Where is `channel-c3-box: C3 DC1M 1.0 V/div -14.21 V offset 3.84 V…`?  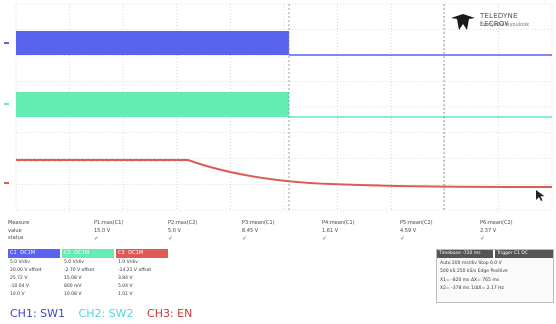 channel-c3-box: C3 DC1M 1.0 V/div -14.21 V offset 3.84 V… is located at coordinates (142, 277).